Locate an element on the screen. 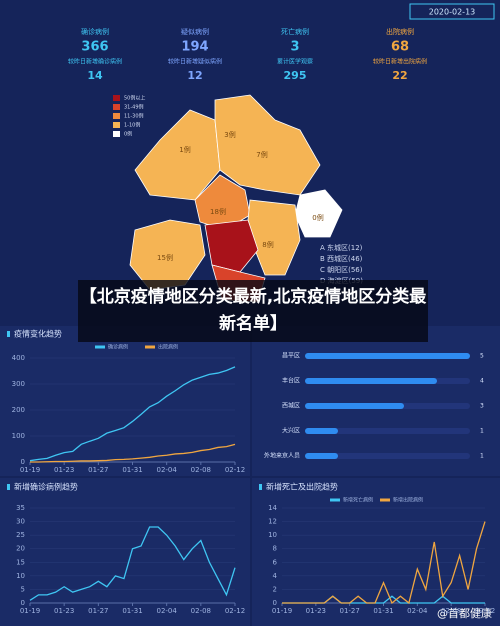  map-label: 3例 is located at coordinates (229, 134).